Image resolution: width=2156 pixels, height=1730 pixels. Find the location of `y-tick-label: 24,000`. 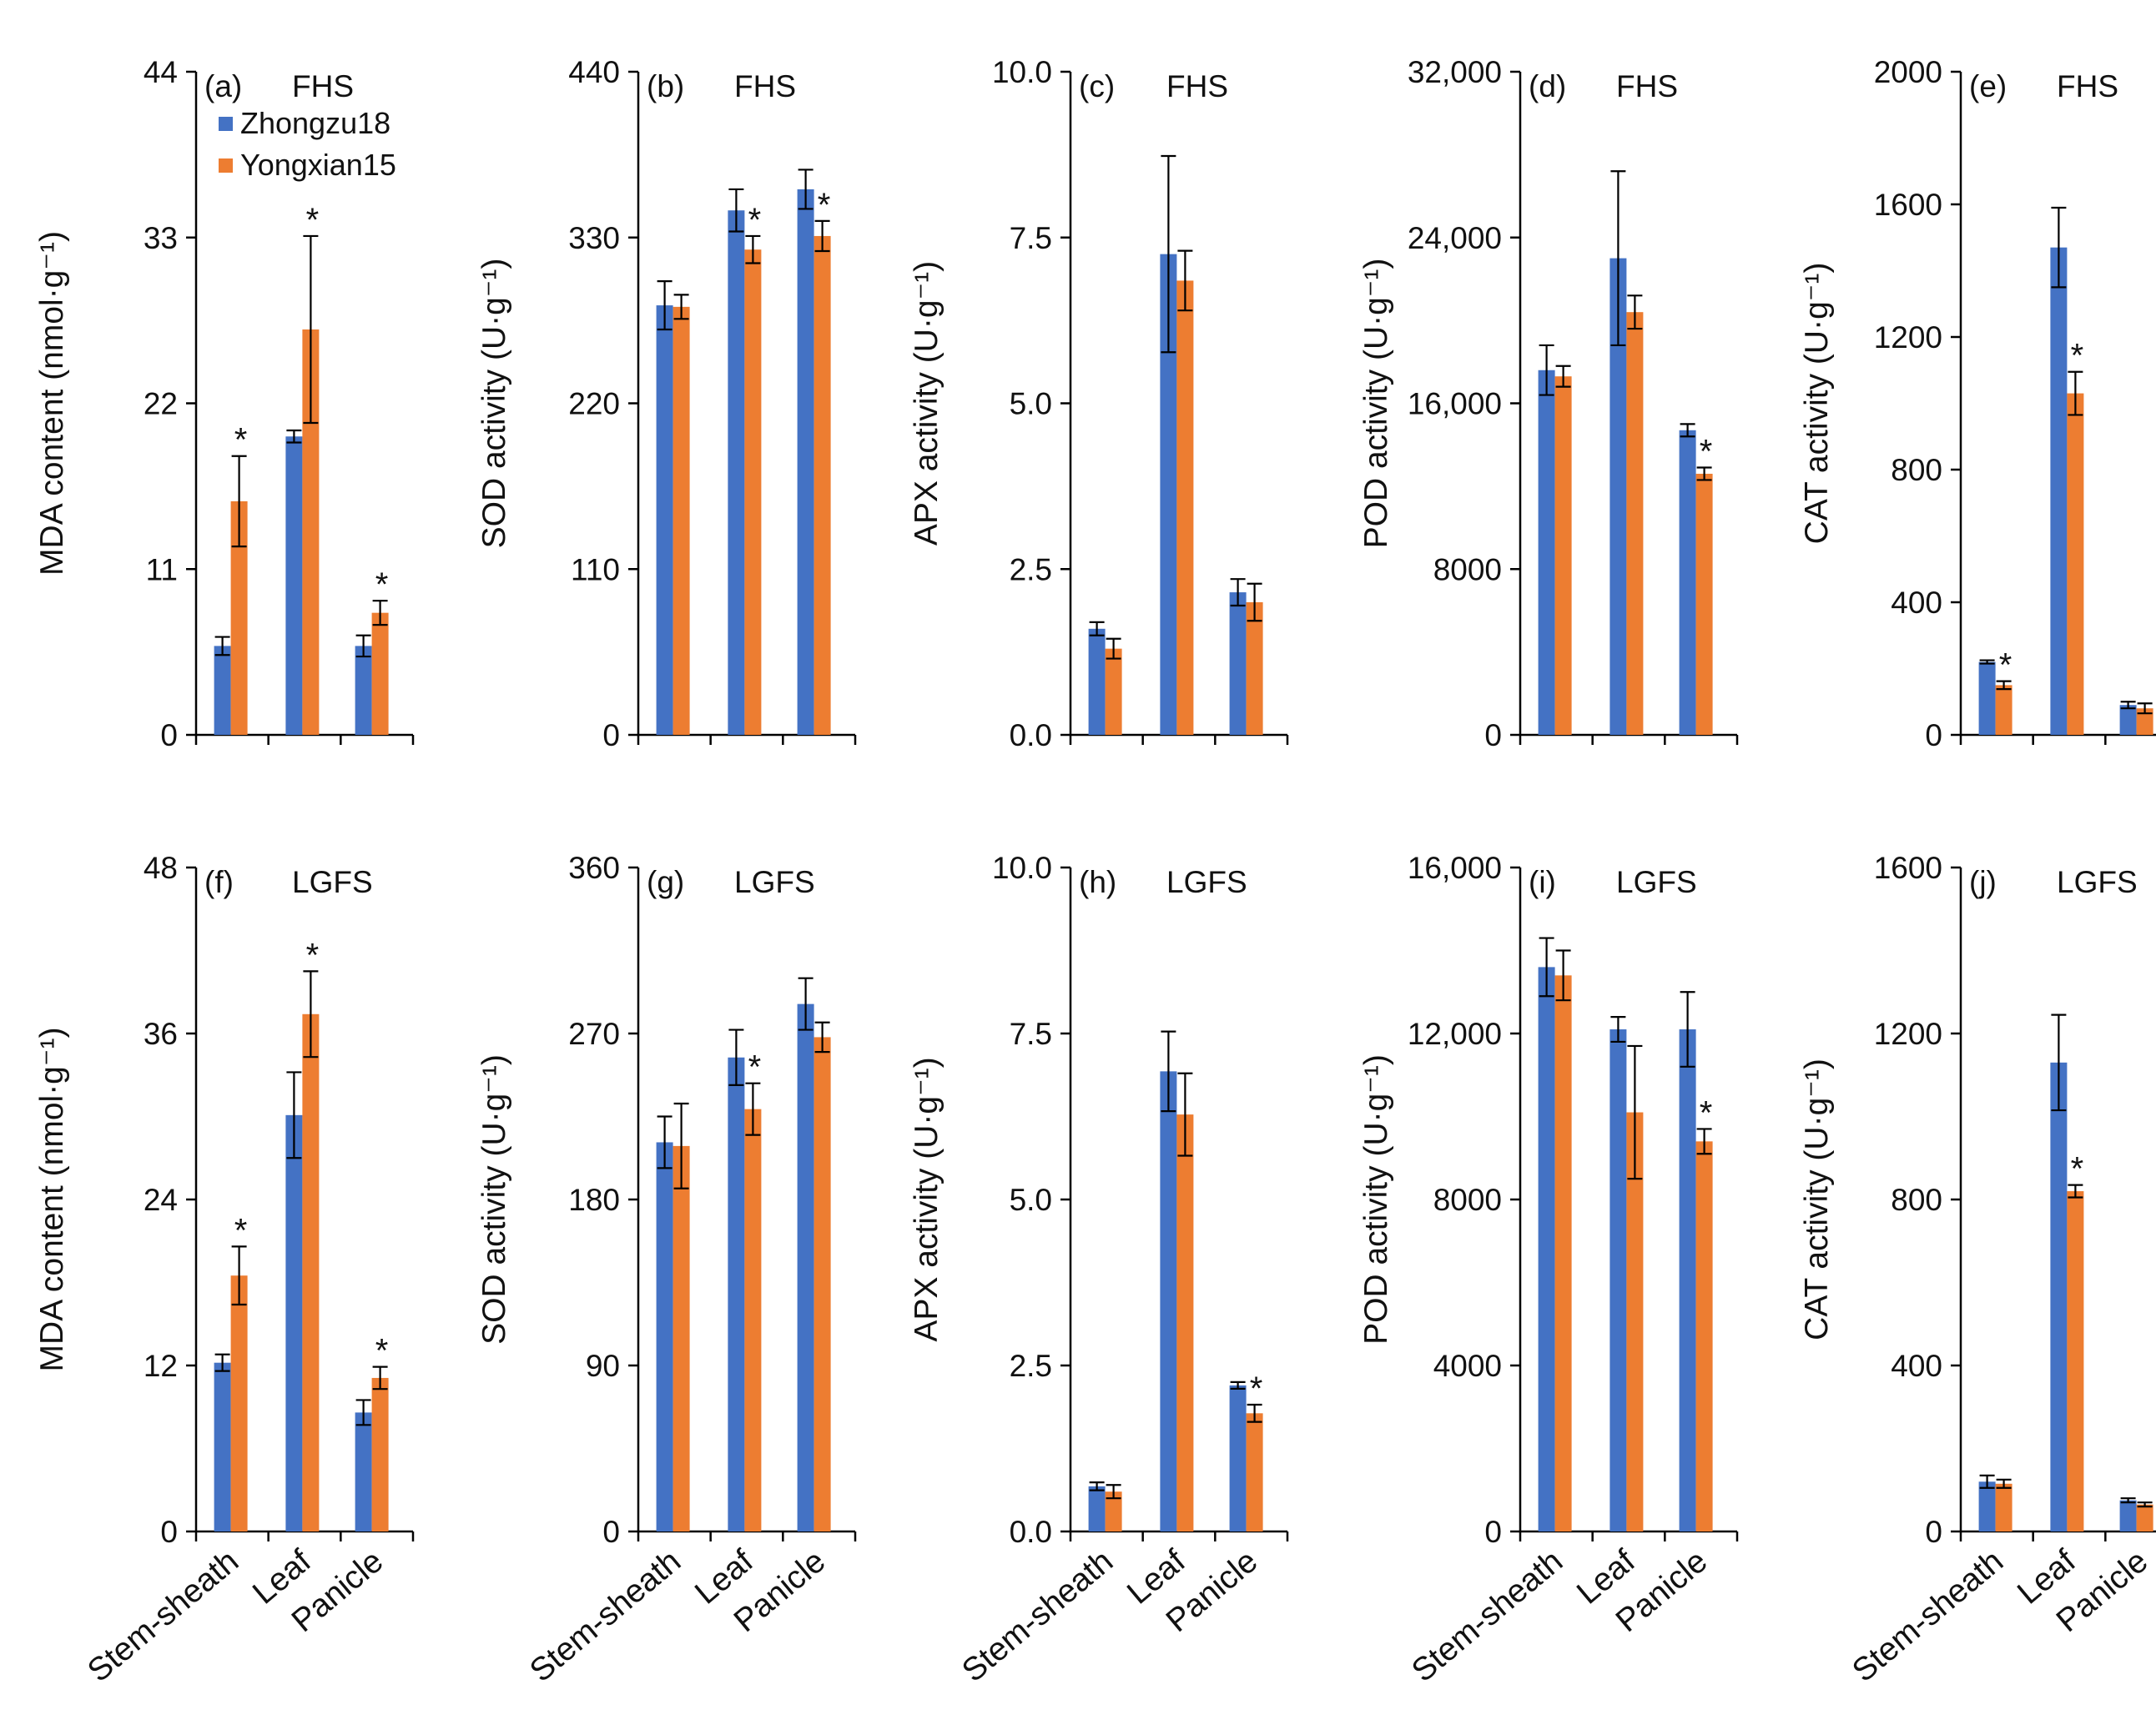

y-tick-label: 24,000 is located at coordinates (1455, 238).